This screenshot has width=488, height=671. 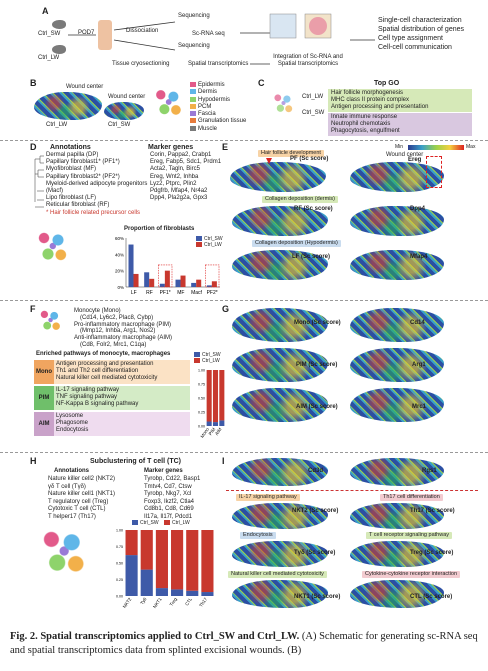 I want to click on group-label-sw: Ctrl_SW, so click(x=49, y=34).